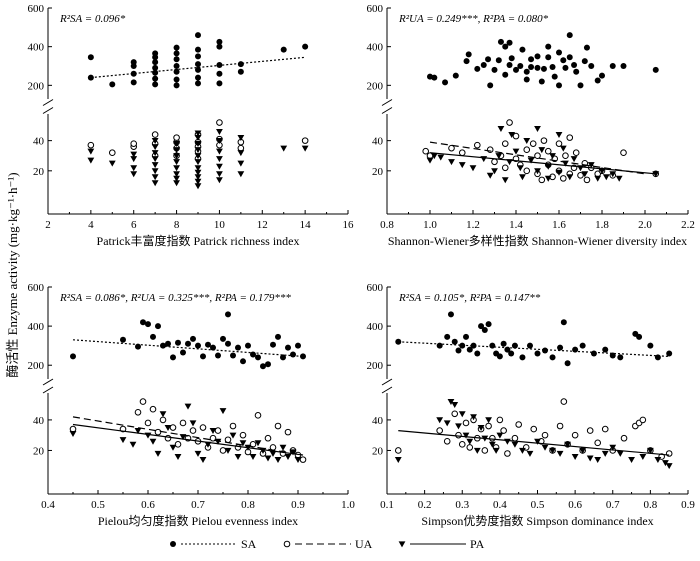 This screenshot has width=700, height=561. What do you see at coordinates (473, 19) in the screenshot?
I see `r-squared-annotation: R²UA = 0.249***, R²PA = 0.080*` at bounding box center [473, 19].